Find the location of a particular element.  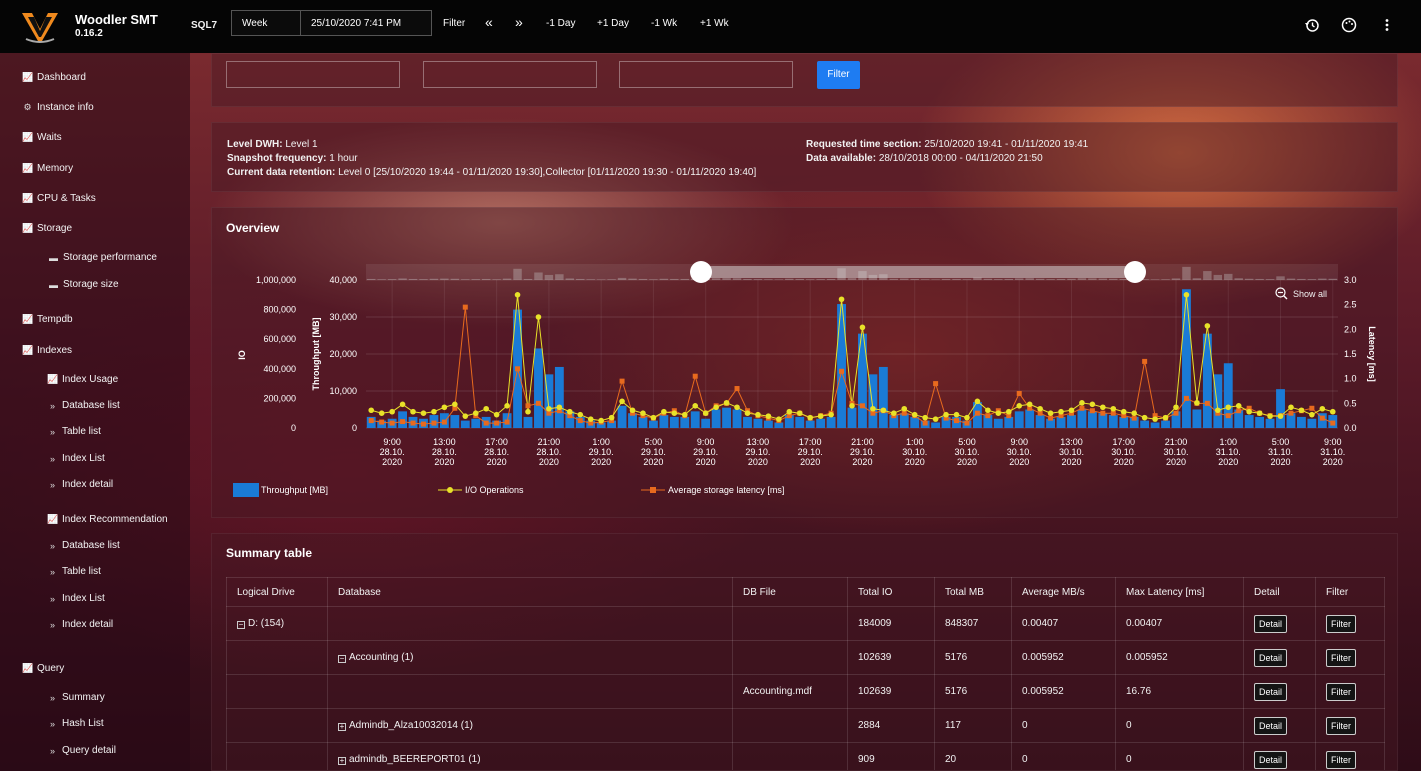

col-max-latency: Max Latency [ms] is located at coordinates (1179, 592).